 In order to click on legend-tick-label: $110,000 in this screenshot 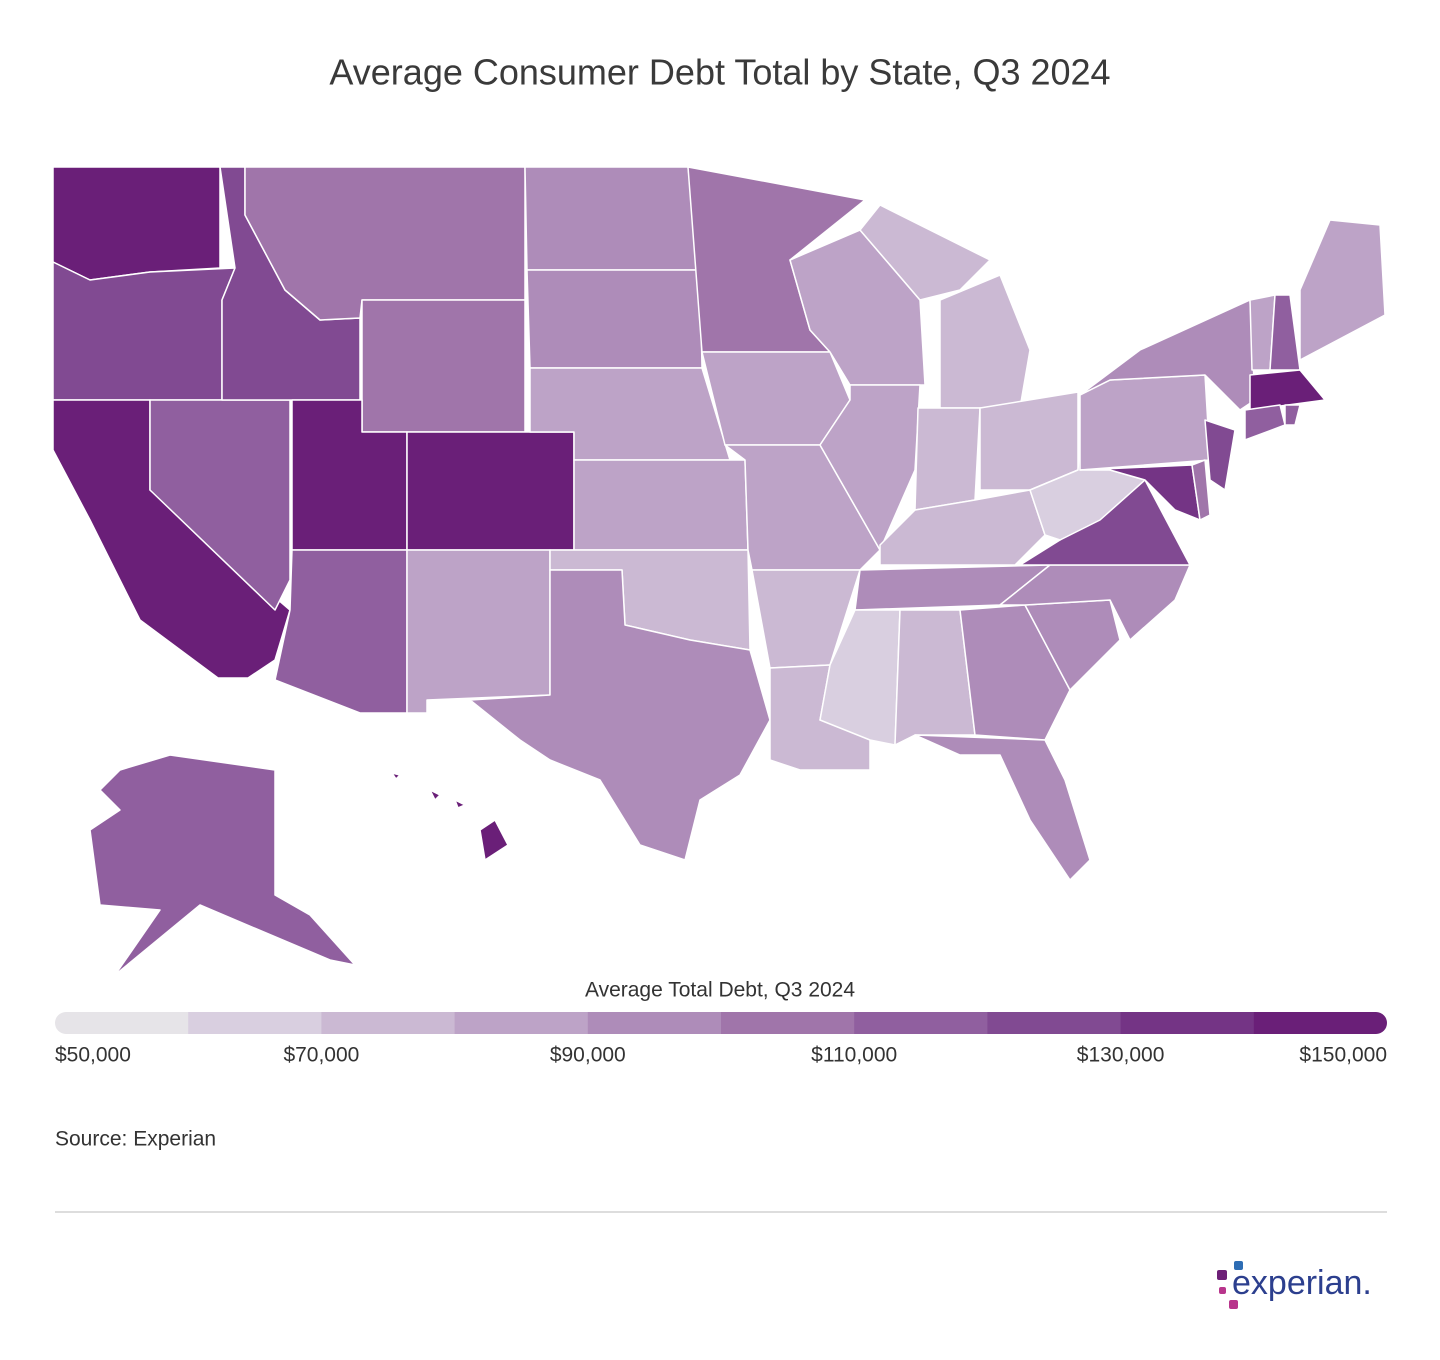, I will do `click(854, 1055)`.